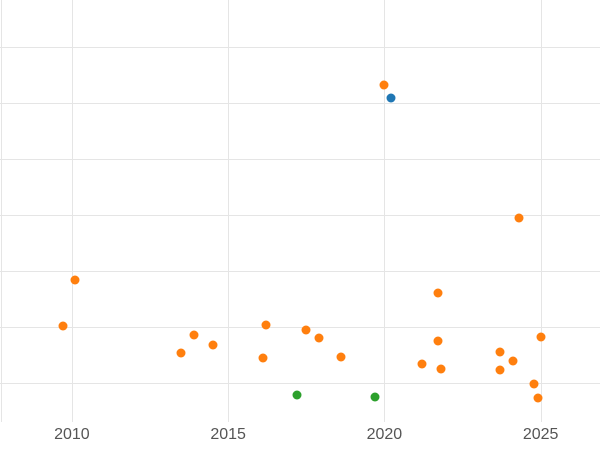 This screenshot has width=600, height=450. Describe the element at coordinates (300, 436) in the screenshot. I see `x-axis: 2010 2015 2020 2025` at that location.